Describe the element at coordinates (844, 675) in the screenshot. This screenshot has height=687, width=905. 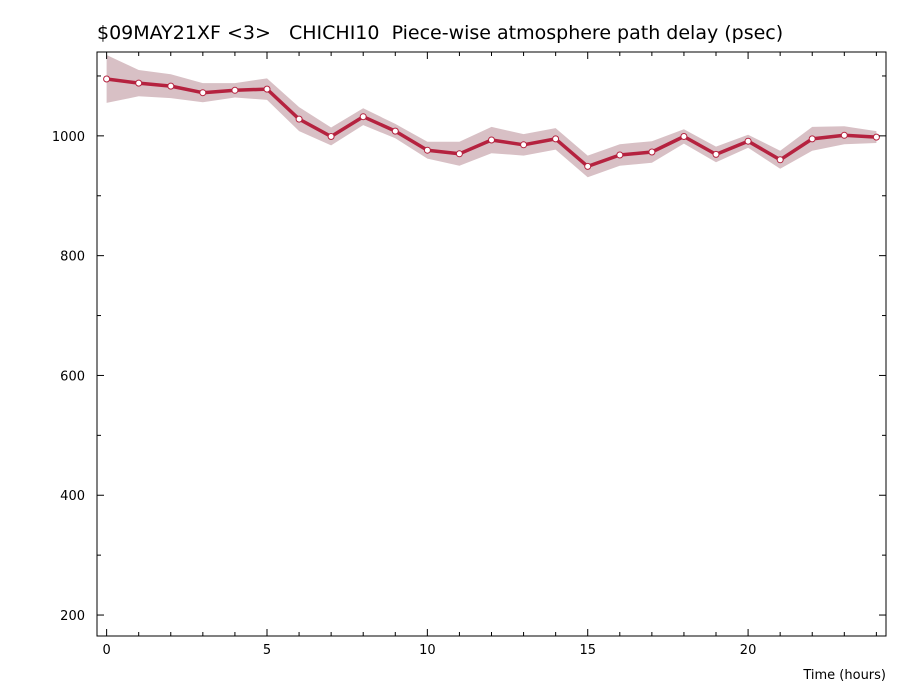
I see `x-axis-label: Time (hours)` at that location.